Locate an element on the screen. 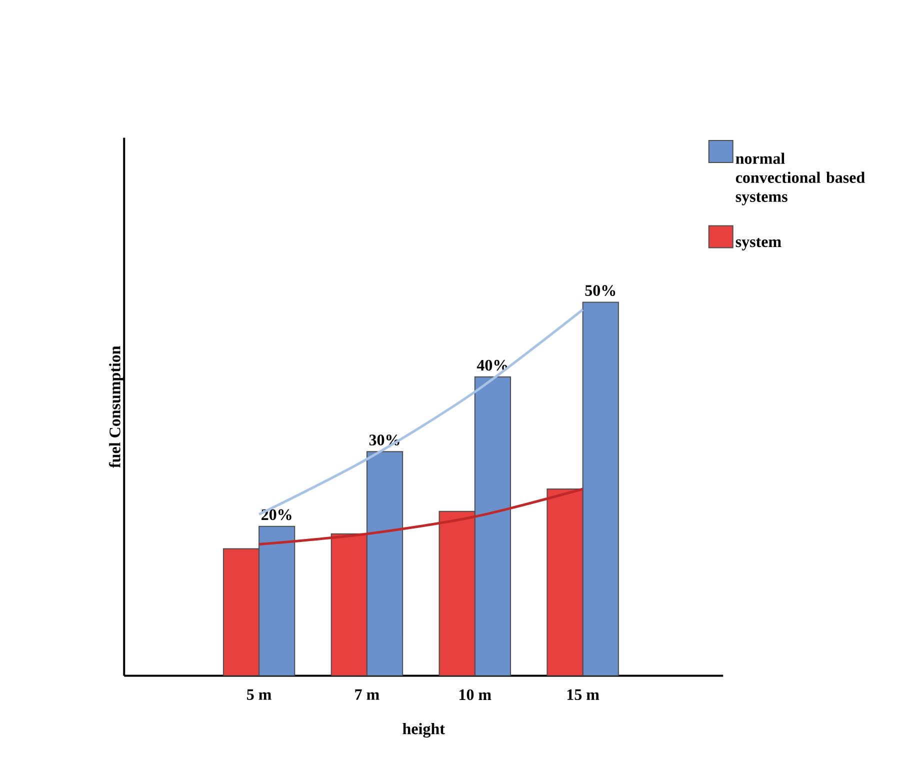 The image size is (903, 758). legend-label: system is located at coordinates (759, 244).